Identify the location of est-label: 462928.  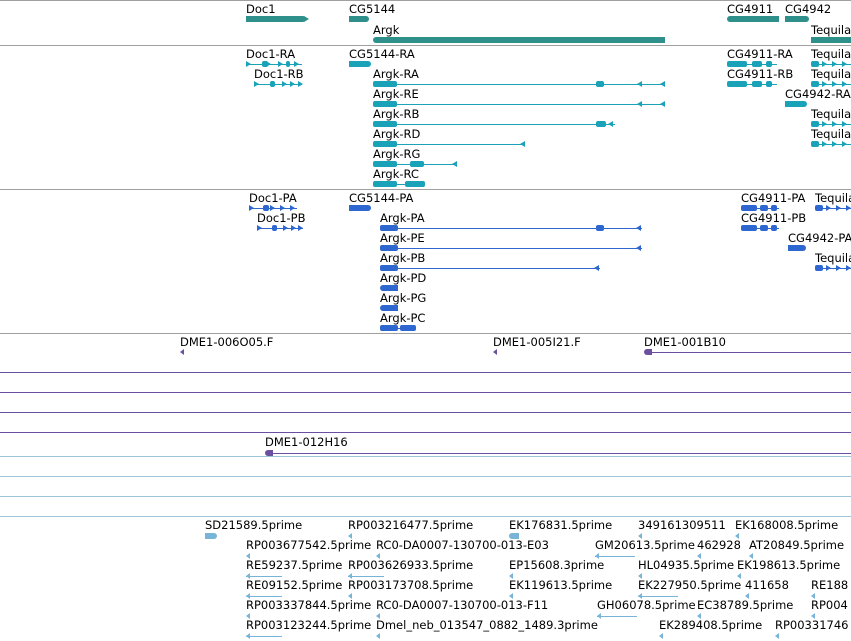
(719, 545).